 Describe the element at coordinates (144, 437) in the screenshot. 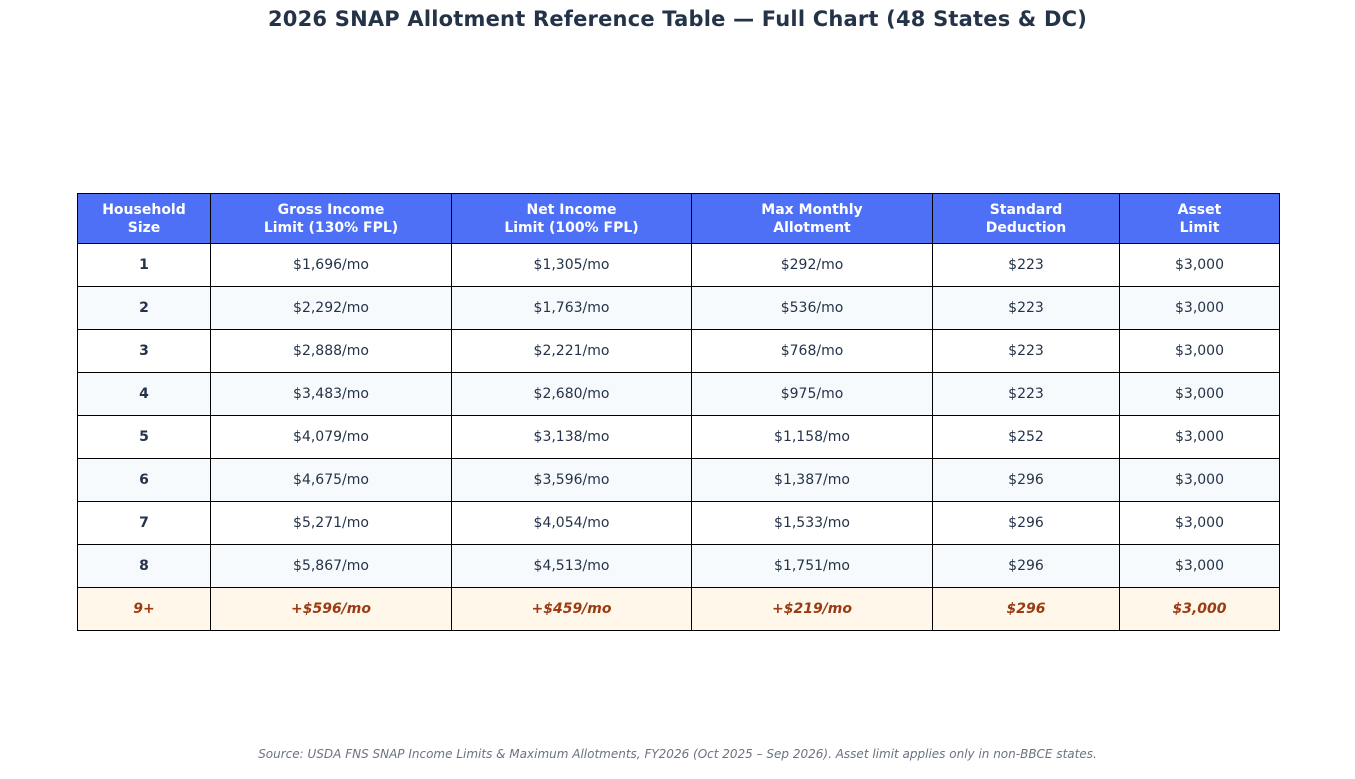

I see `cell-household-size: 5` at that location.